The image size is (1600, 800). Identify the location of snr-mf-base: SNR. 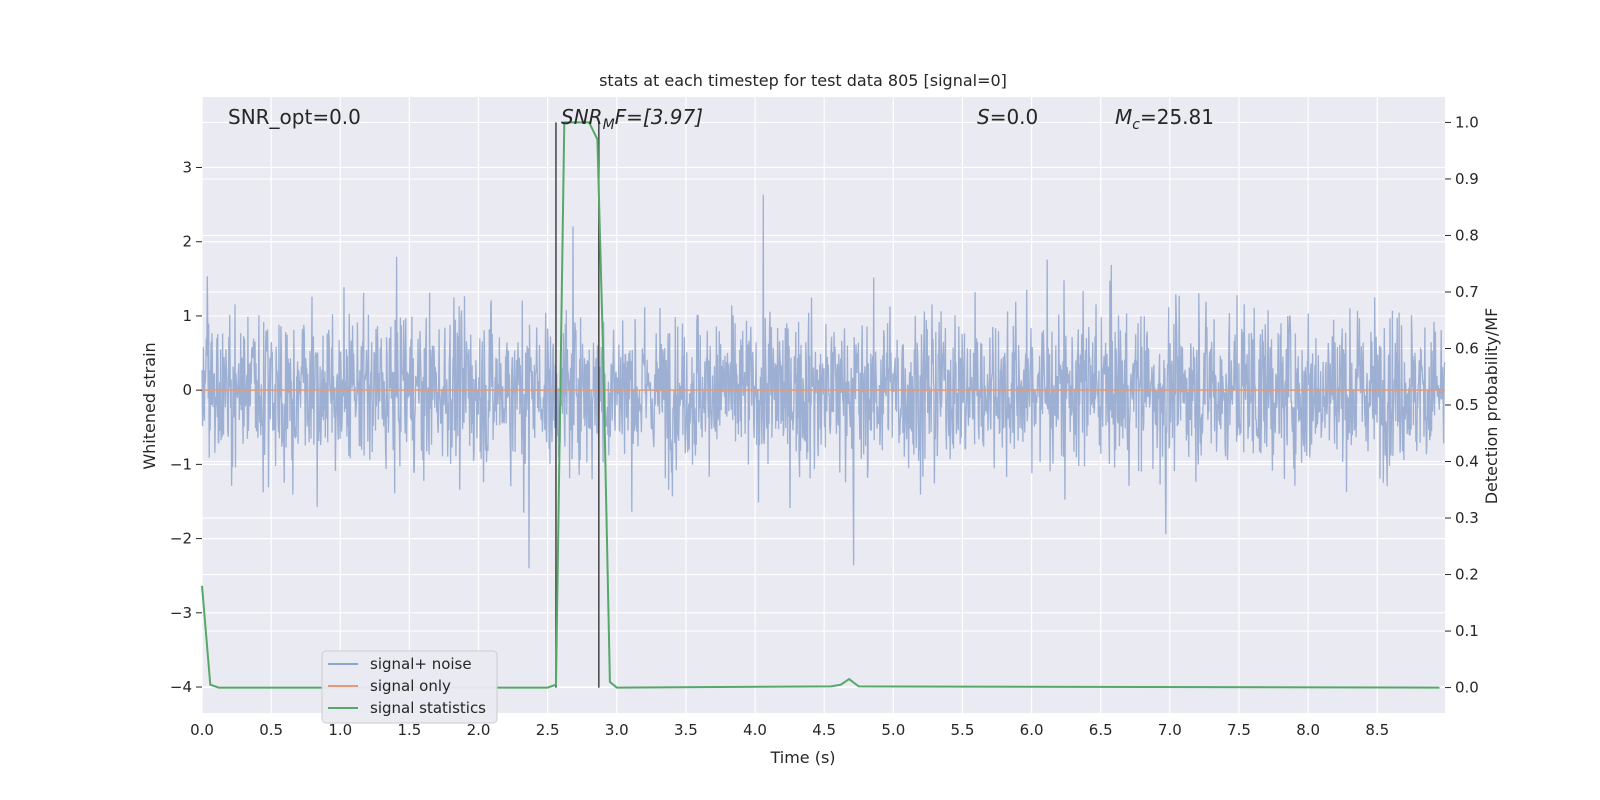
(582, 117).